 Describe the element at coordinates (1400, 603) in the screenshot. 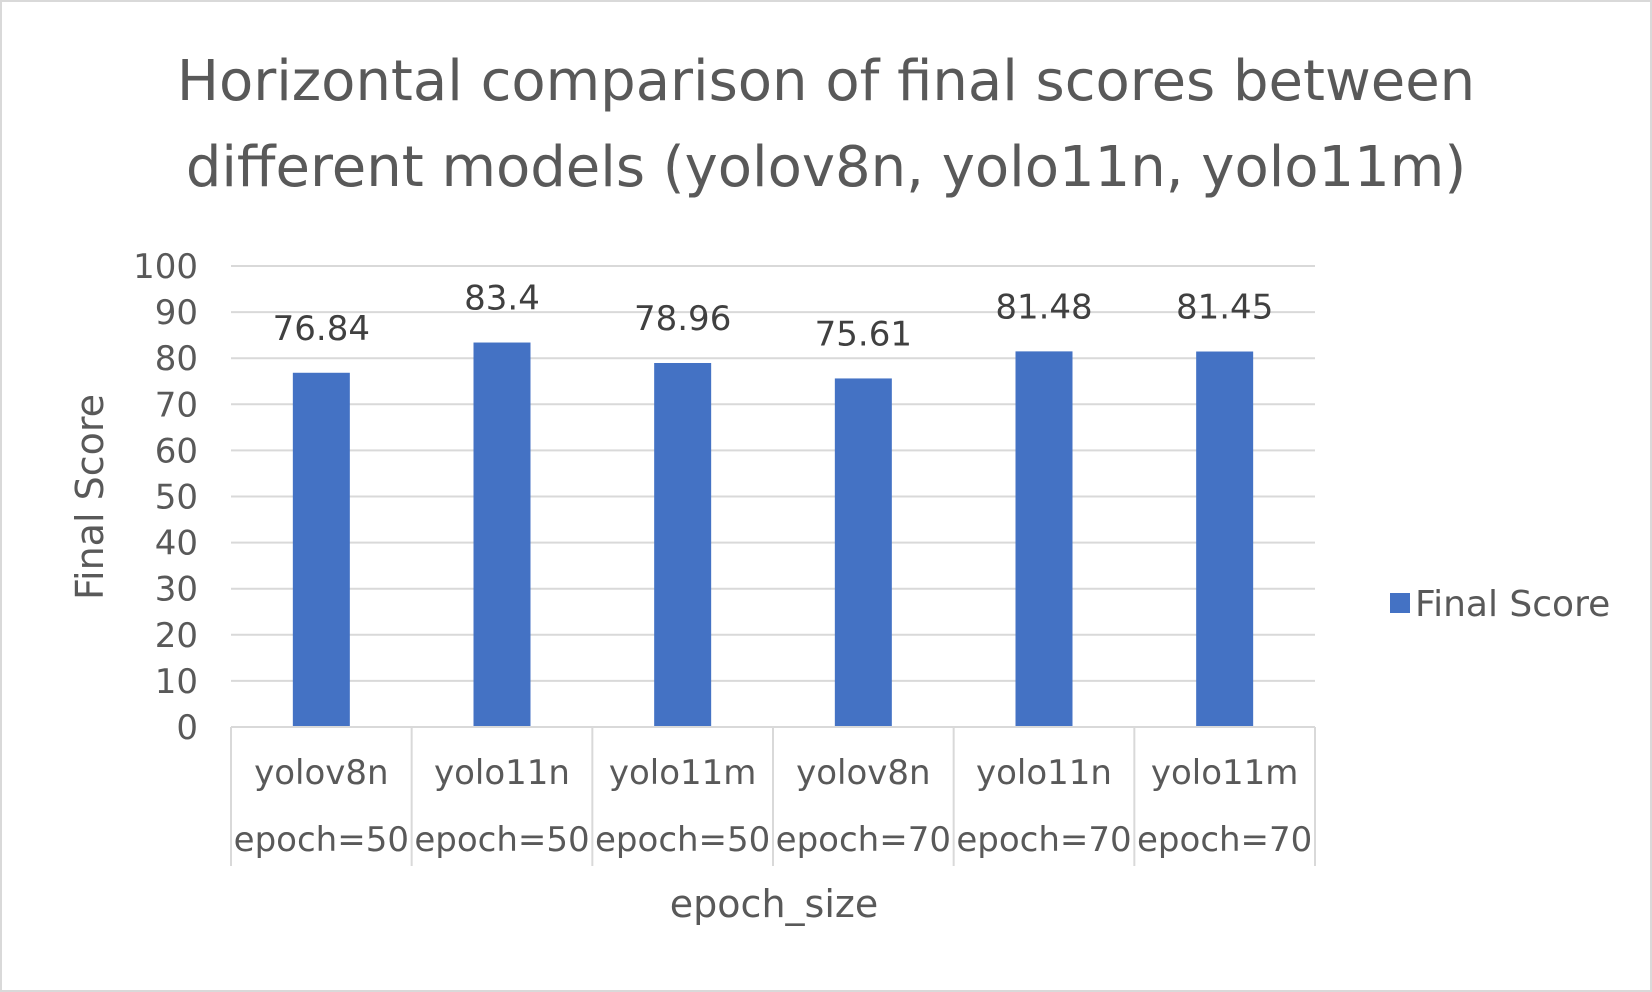

I see `legend-swatch` at that location.